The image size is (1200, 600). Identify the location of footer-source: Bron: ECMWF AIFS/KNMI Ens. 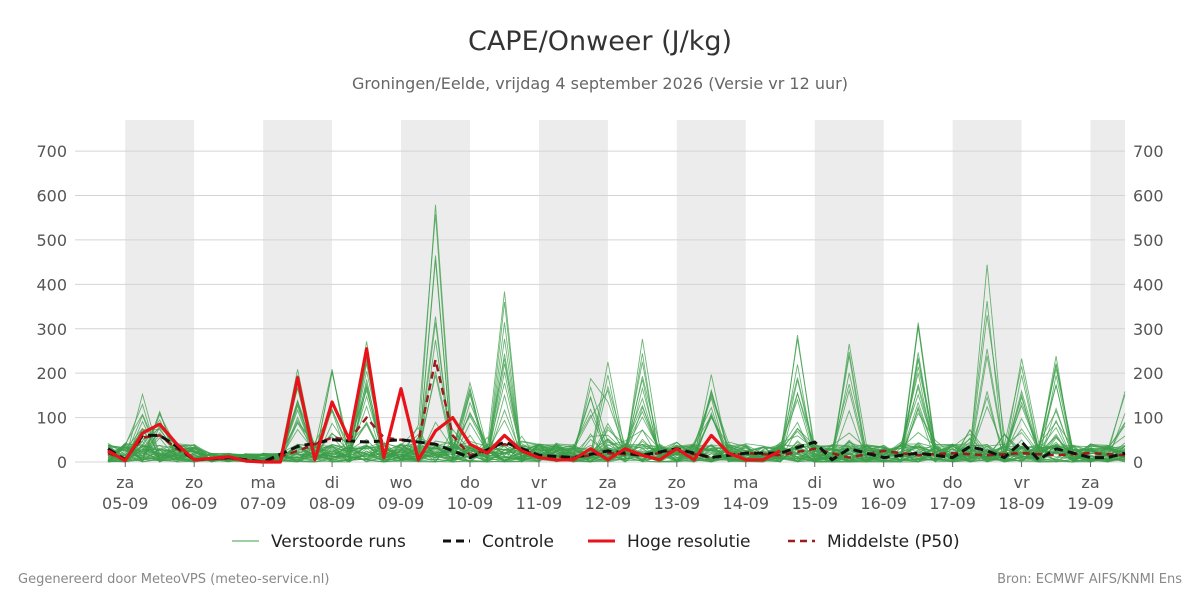
(1089, 579).